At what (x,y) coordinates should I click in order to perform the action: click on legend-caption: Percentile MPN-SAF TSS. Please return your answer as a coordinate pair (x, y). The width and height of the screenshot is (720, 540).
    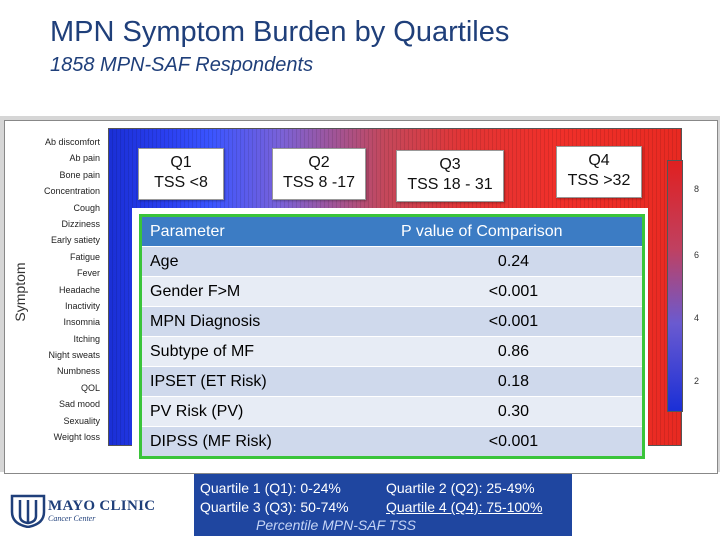
    Looking at the image, I should click on (336, 525).